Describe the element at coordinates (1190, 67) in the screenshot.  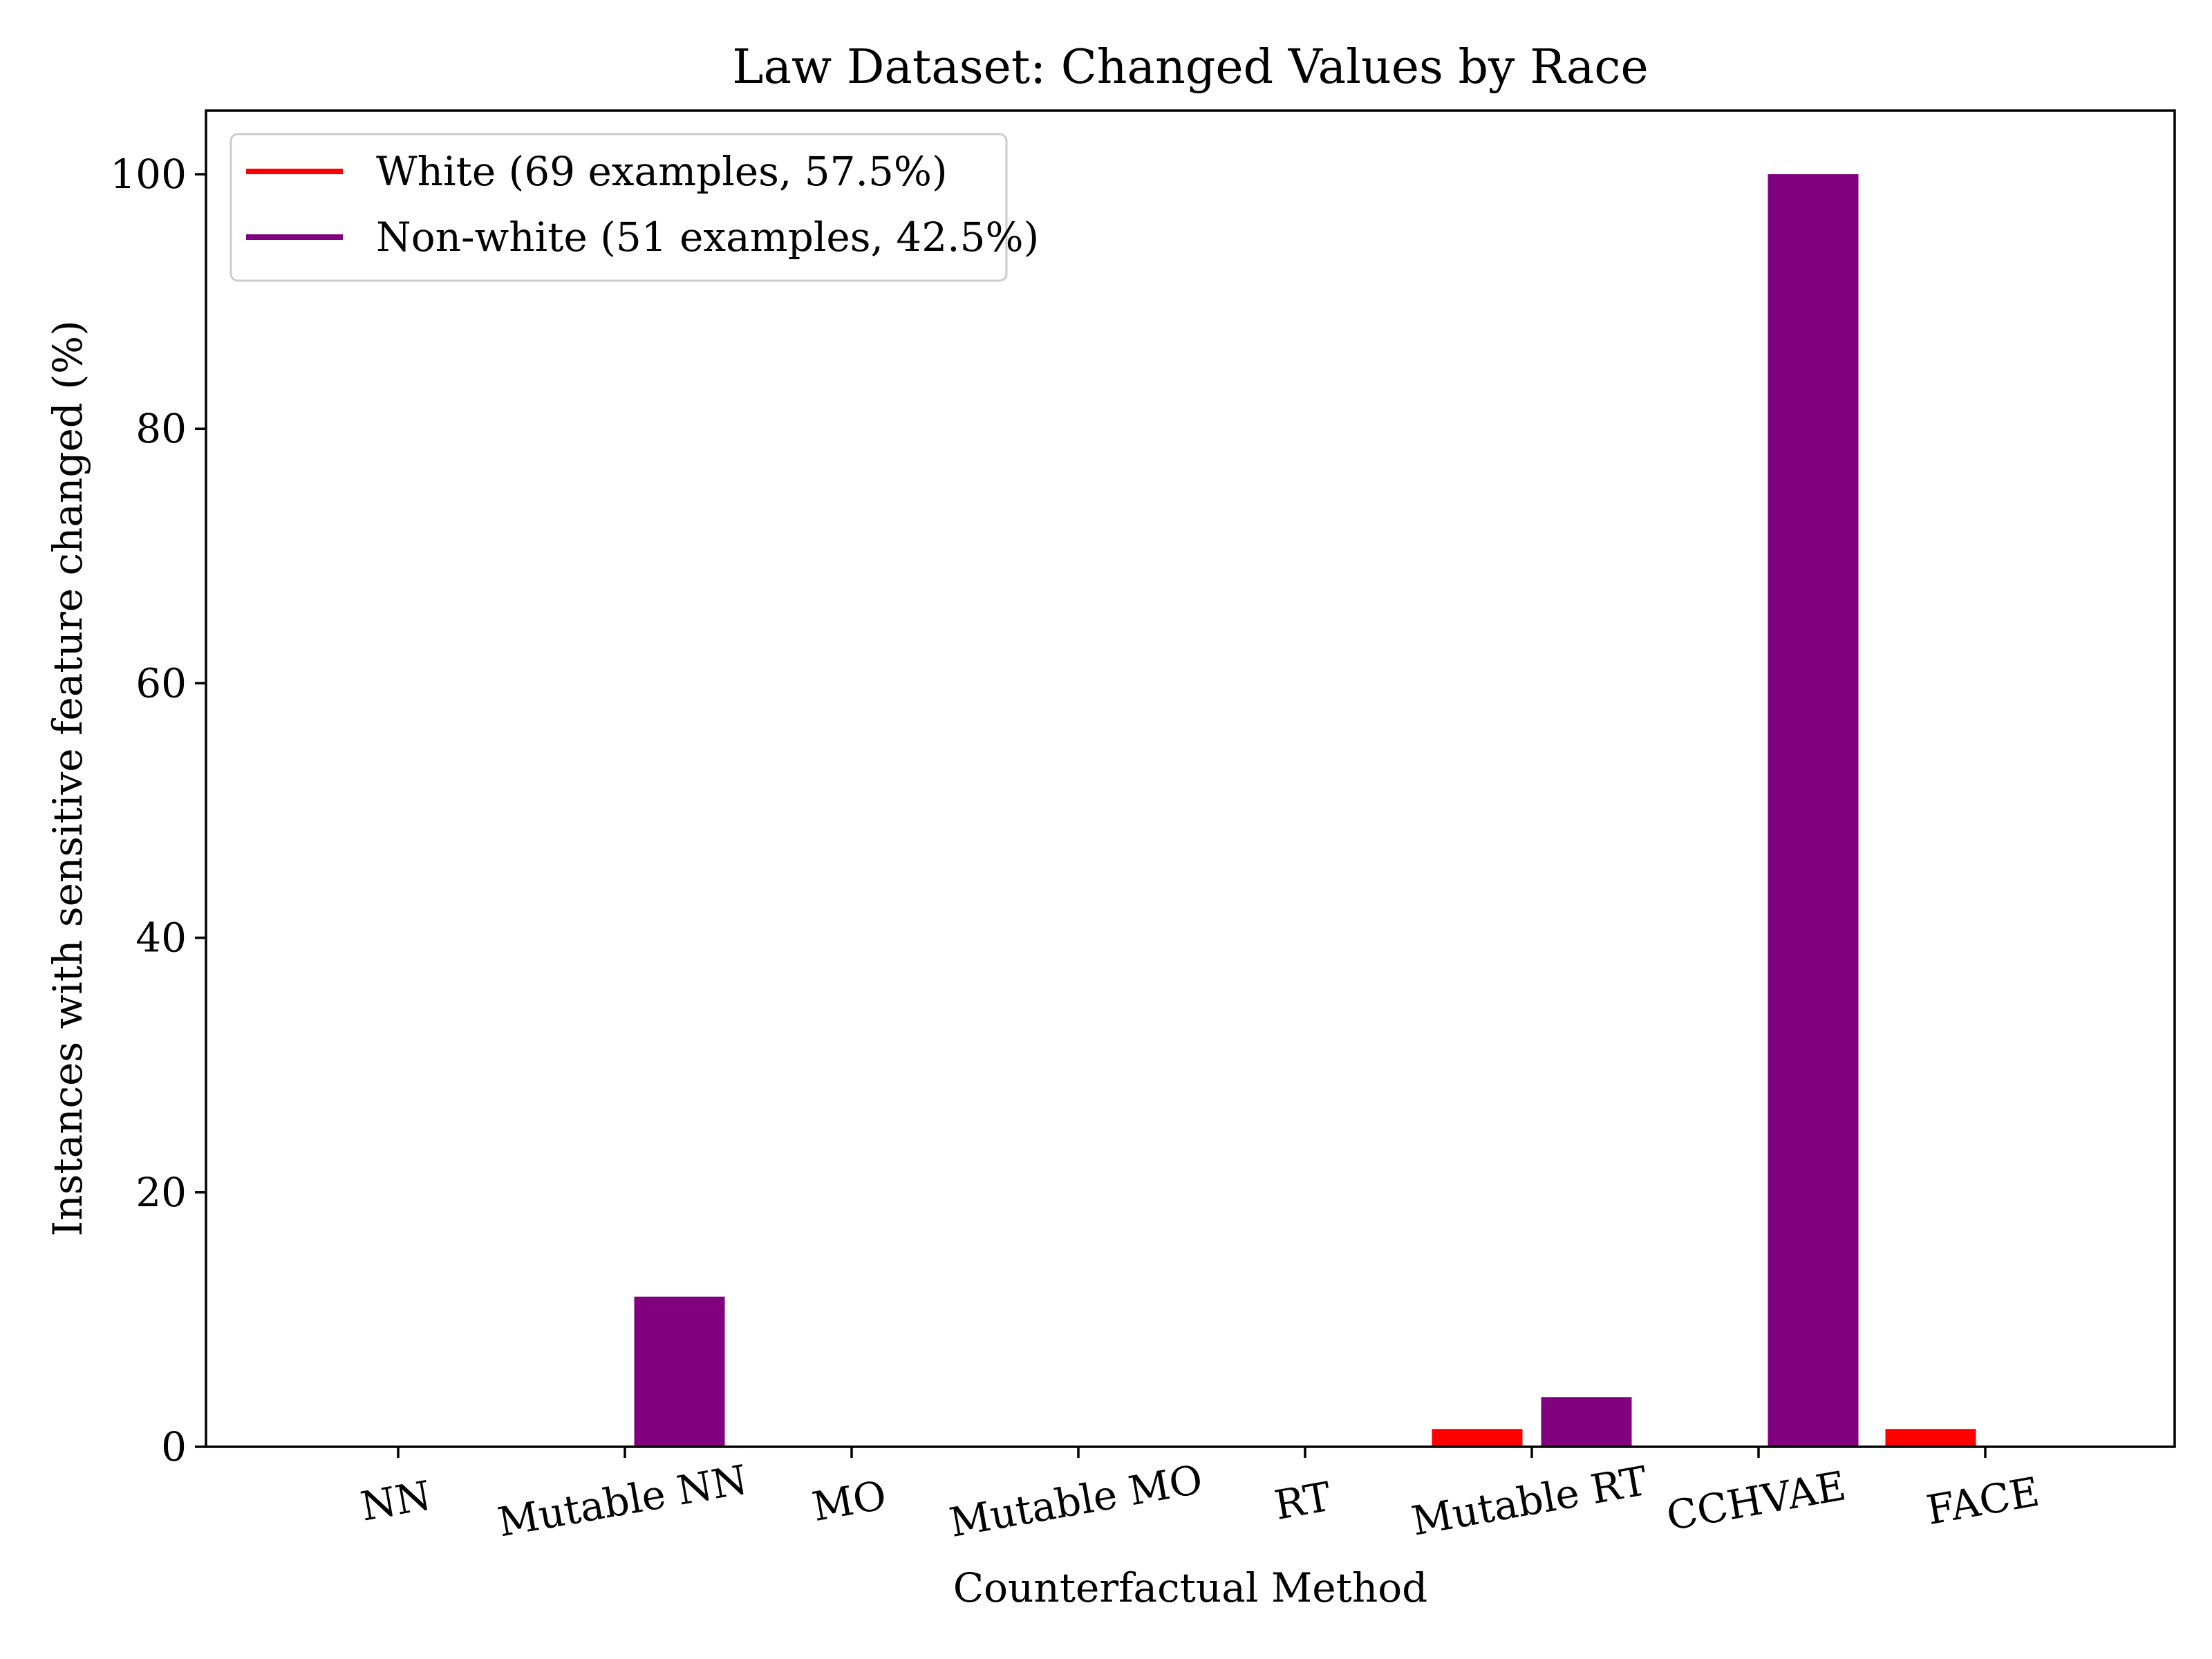
I see `chart-title: Law Dataset: Changed Values by Race` at that location.